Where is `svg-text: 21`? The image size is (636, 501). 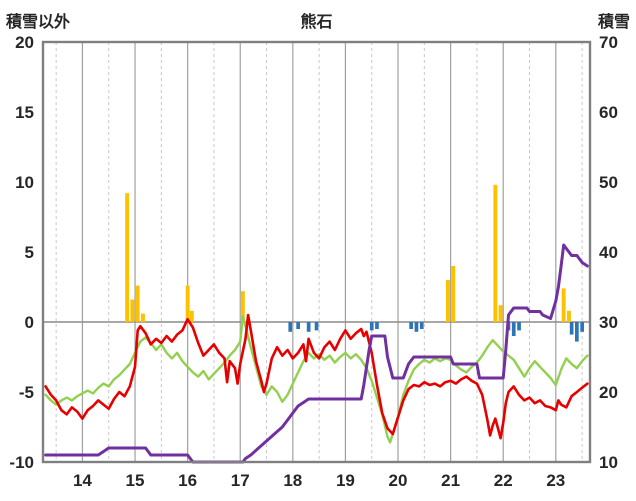 svg-text: 21 is located at coordinates (450, 480).